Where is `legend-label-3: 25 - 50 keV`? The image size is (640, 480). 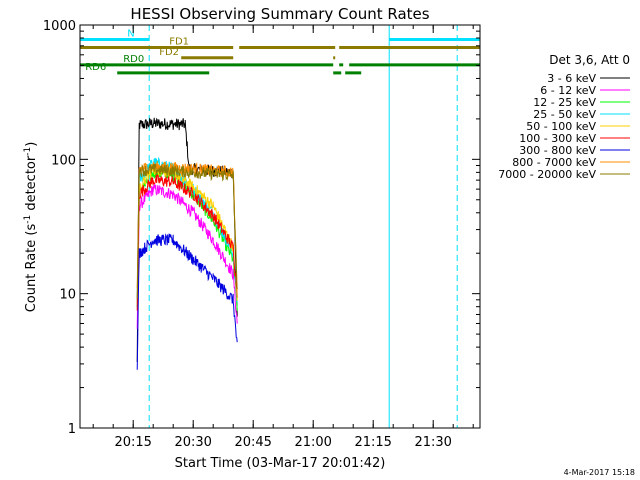 legend-label-3: 25 - 50 keV is located at coordinates (564, 114).